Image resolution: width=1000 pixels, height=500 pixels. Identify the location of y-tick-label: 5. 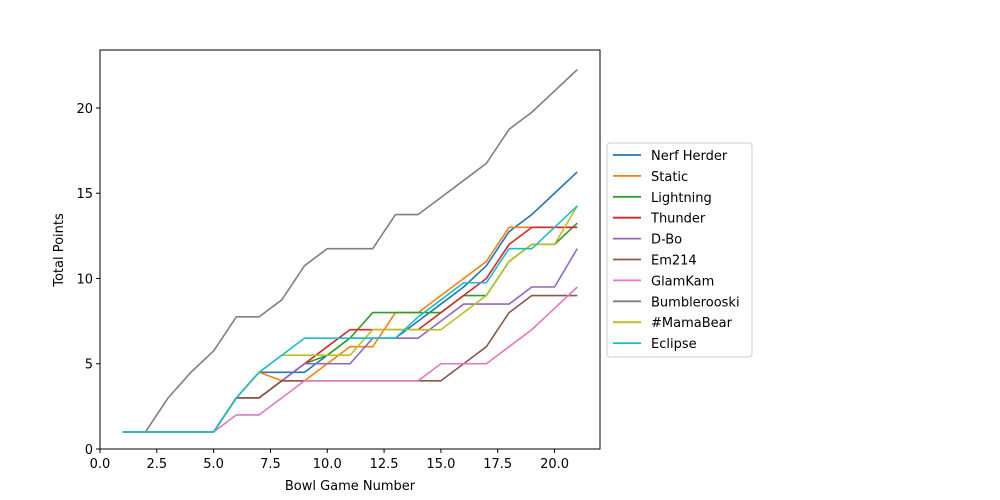
(89, 365).